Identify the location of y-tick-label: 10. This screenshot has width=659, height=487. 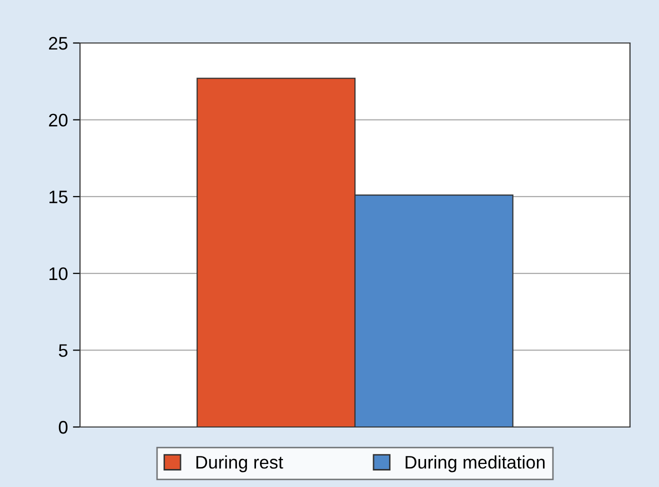
(58, 273).